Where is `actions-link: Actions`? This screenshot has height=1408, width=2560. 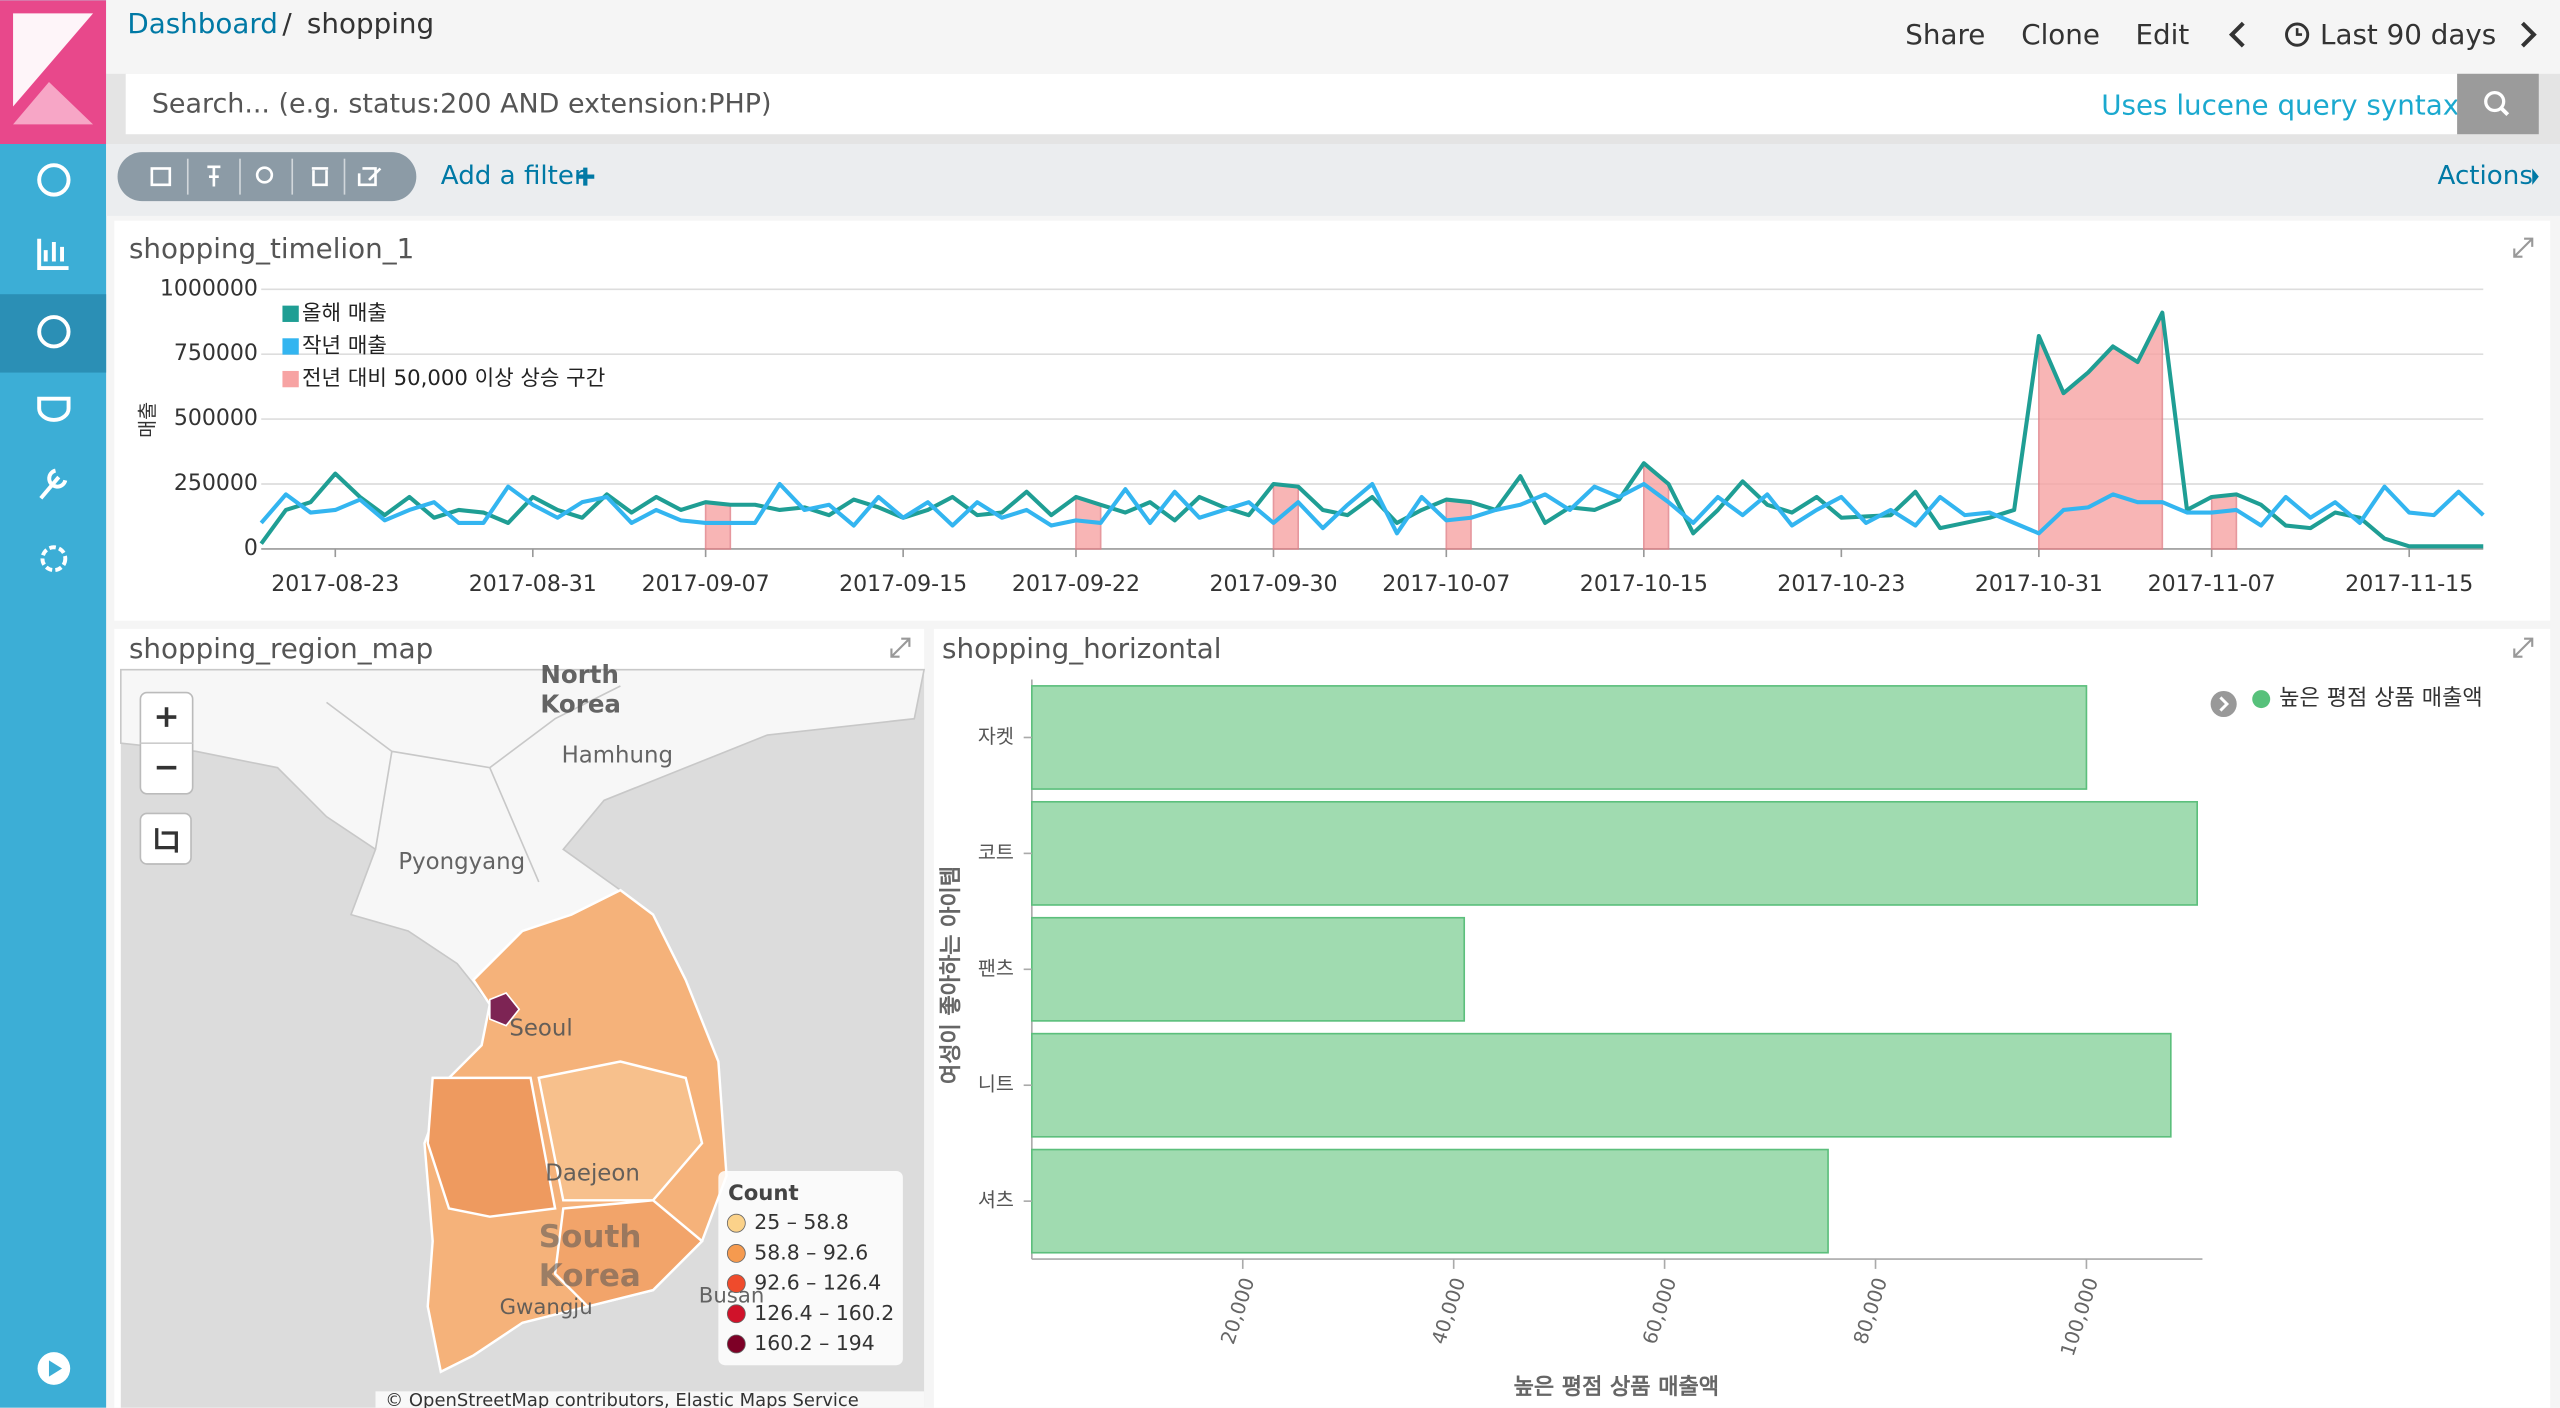
actions-link: Actions is located at coordinates (2485, 176).